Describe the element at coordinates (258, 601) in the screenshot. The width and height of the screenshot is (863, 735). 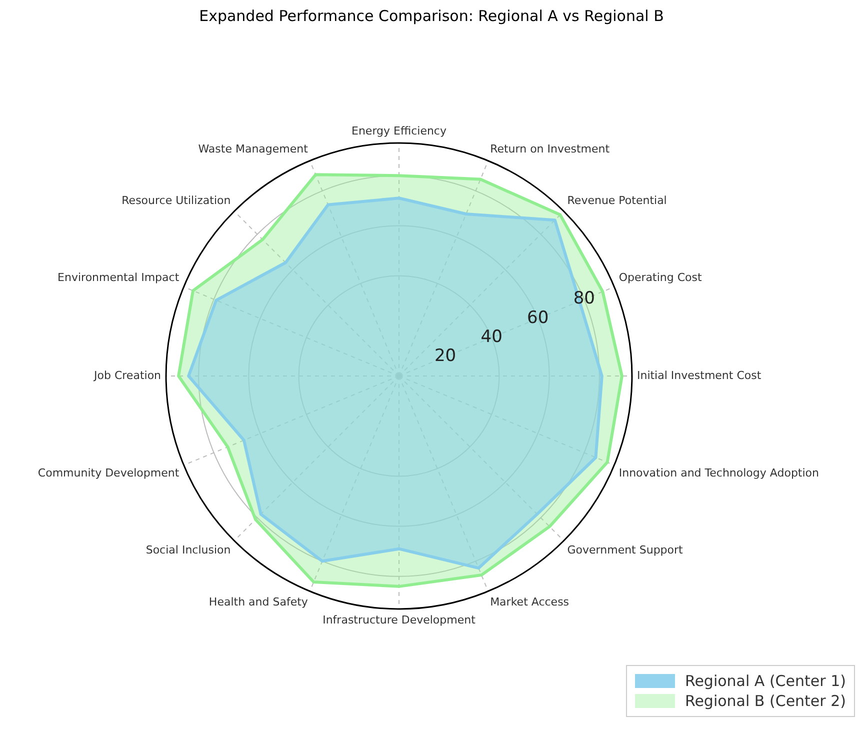
I see `spoke-label: Health and Safety` at that location.